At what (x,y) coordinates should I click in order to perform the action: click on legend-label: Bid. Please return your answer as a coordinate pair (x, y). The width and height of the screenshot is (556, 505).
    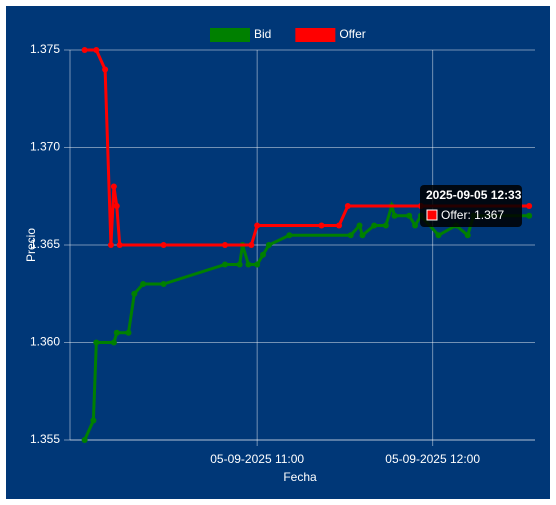
    Looking at the image, I should click on (262, 34).